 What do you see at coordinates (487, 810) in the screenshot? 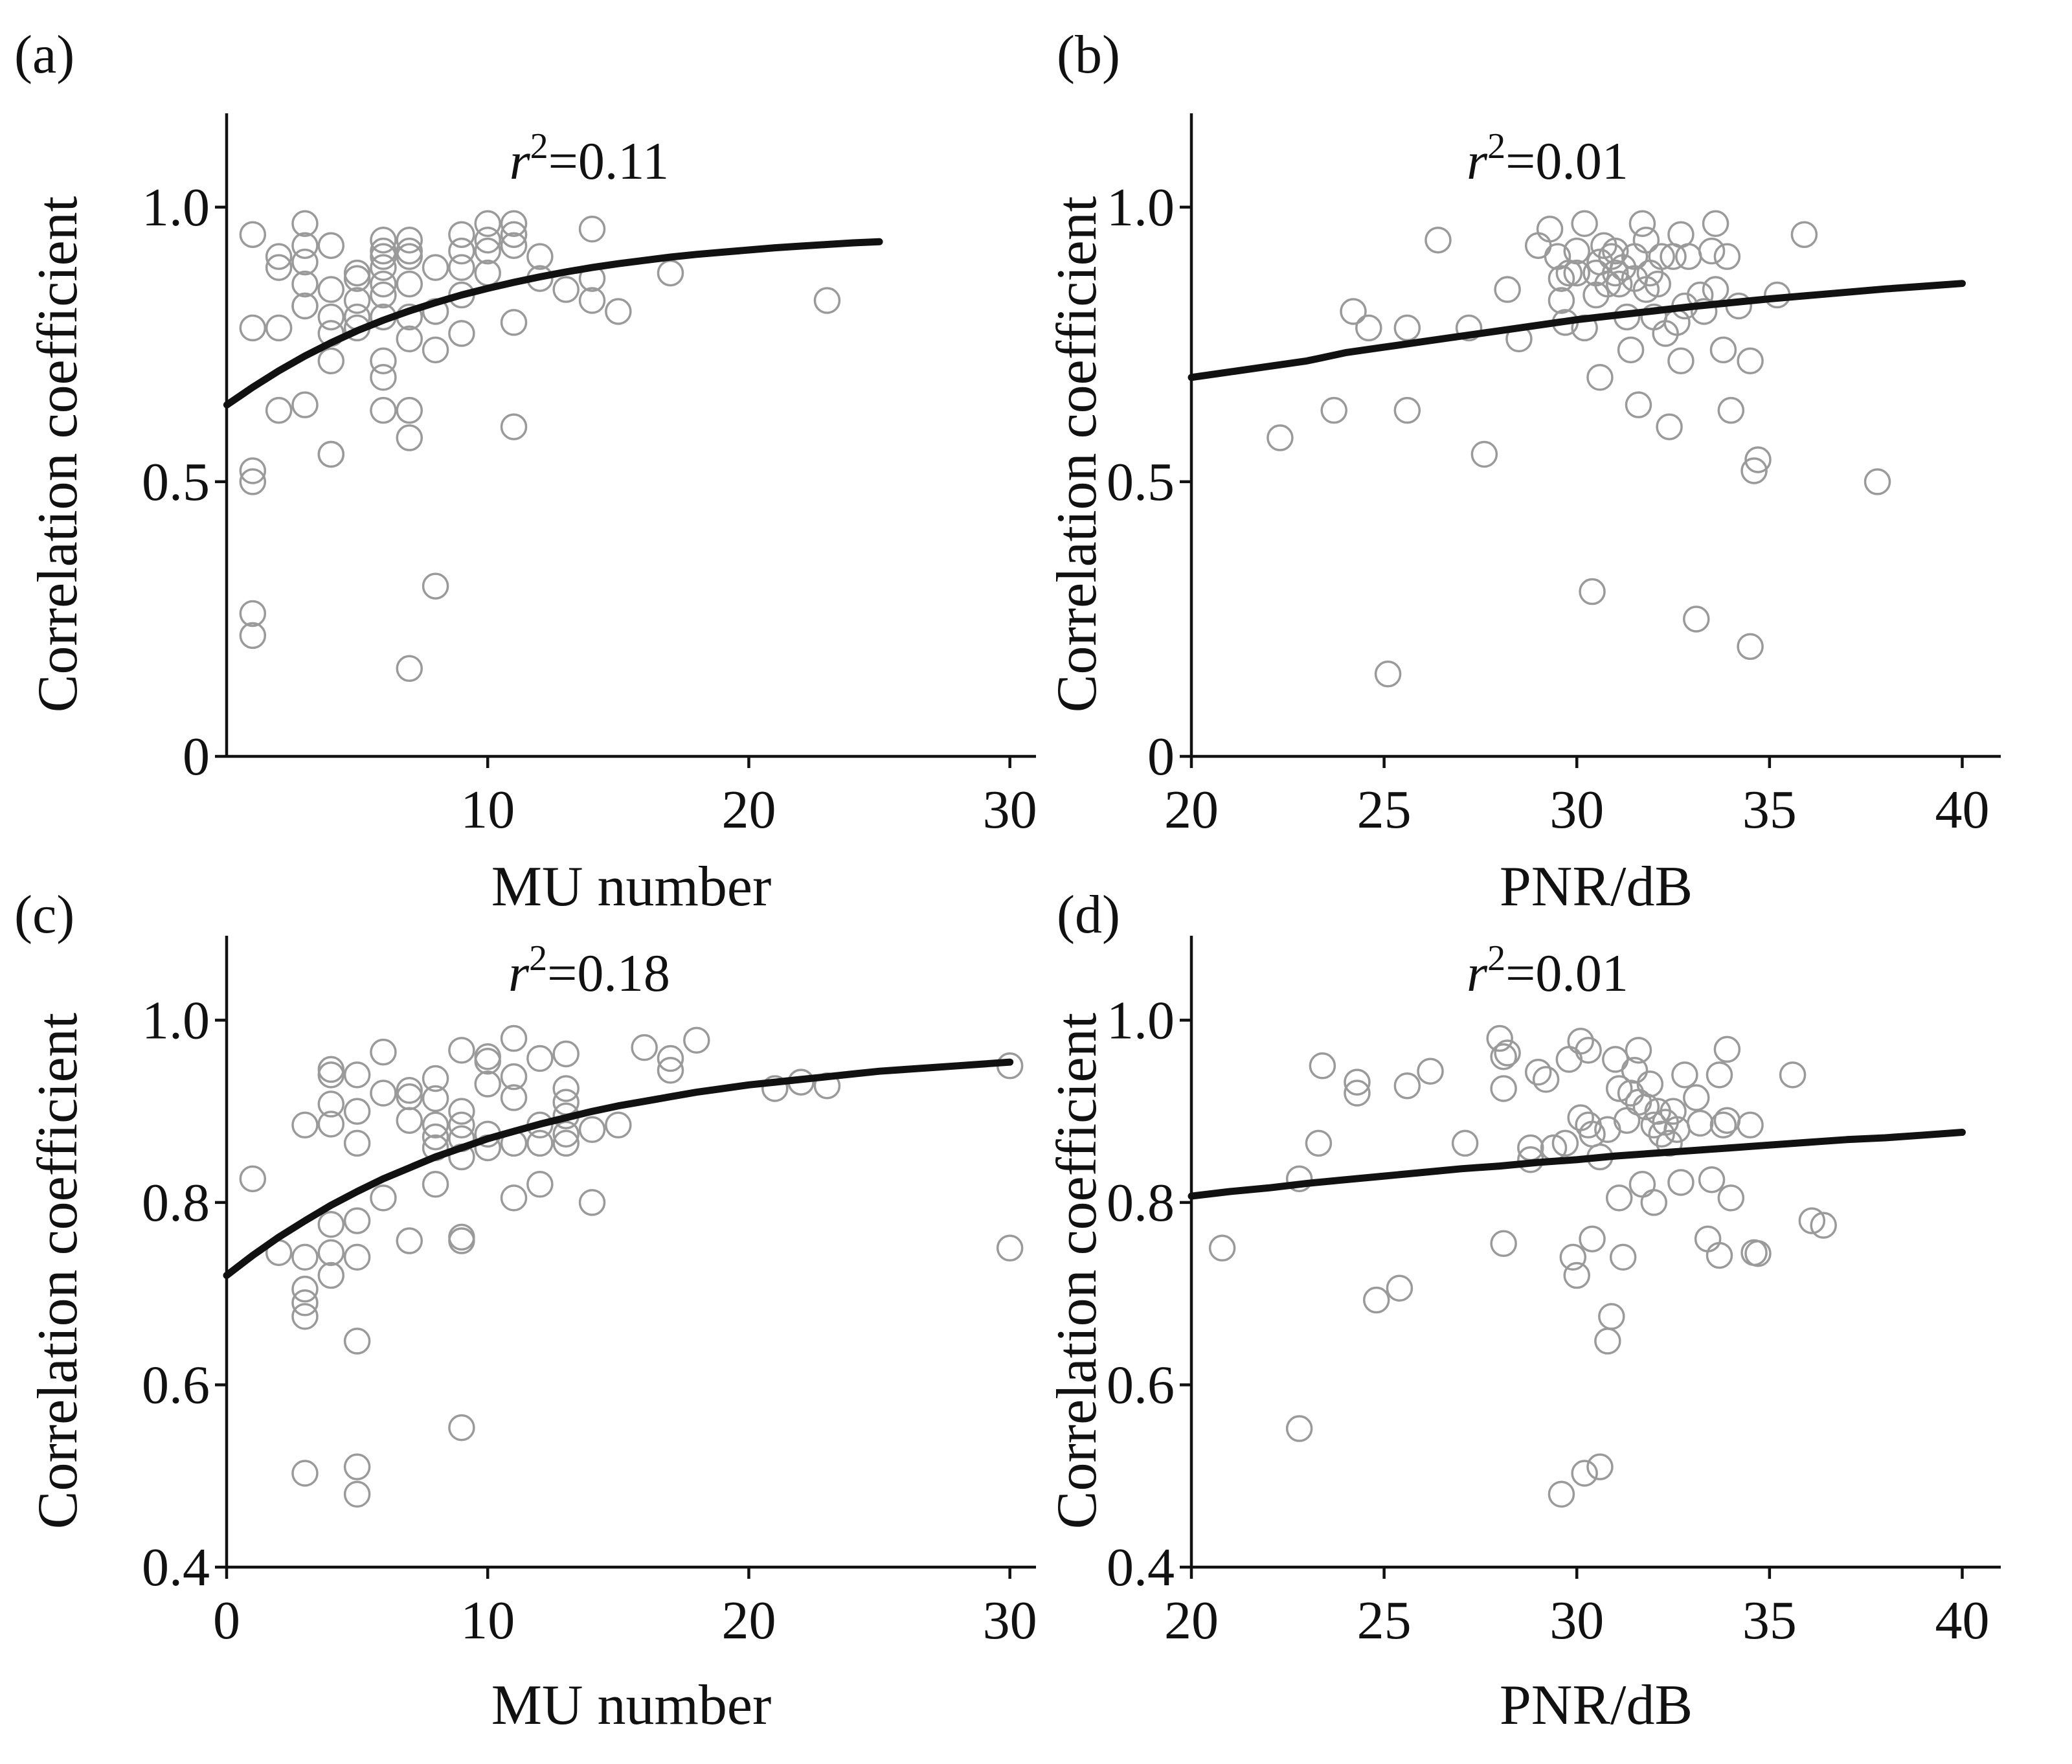
I see `x-tick-label: 10` at bounding box center [487, 810].